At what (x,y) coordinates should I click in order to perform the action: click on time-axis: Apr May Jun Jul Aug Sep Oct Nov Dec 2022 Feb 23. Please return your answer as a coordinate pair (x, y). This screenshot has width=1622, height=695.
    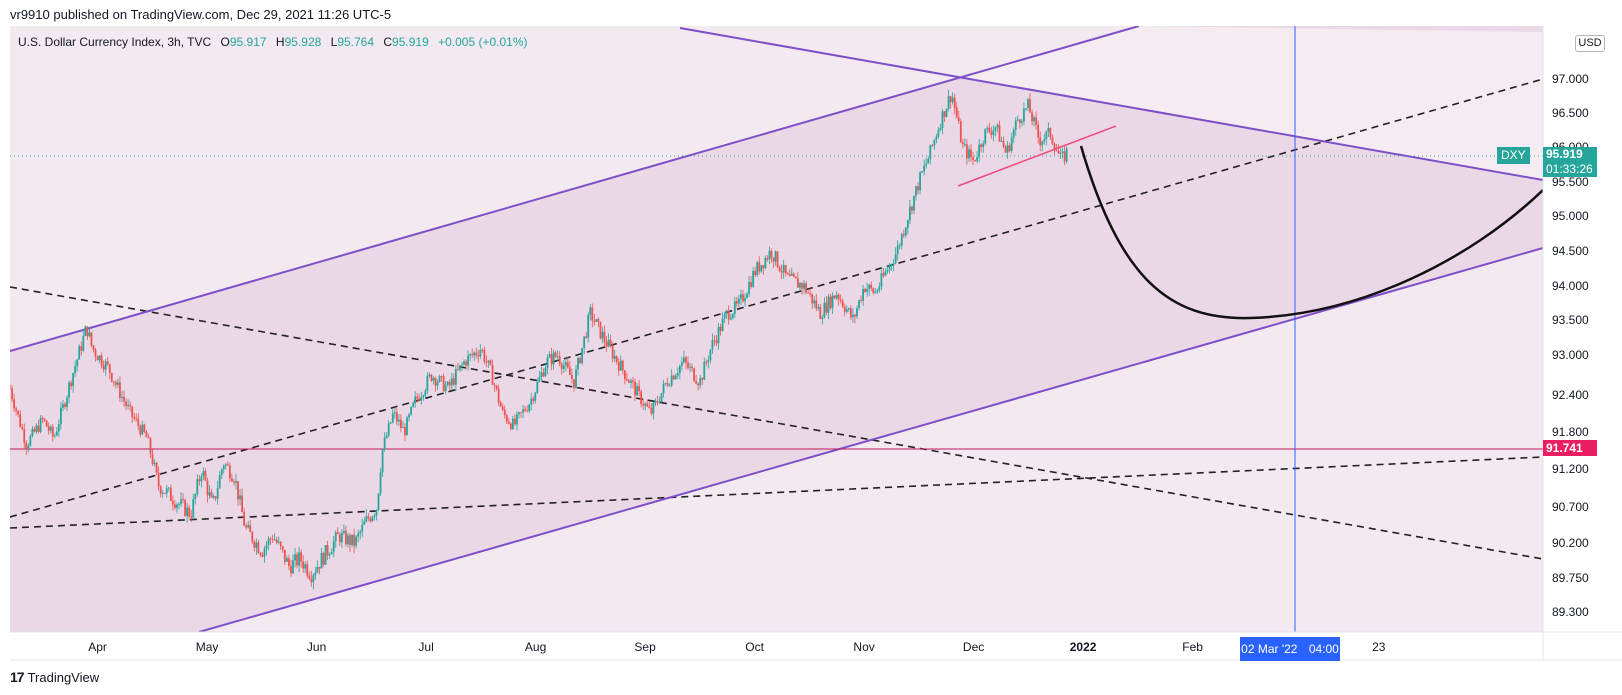
    Looking at the image, I should click on (736, 647).